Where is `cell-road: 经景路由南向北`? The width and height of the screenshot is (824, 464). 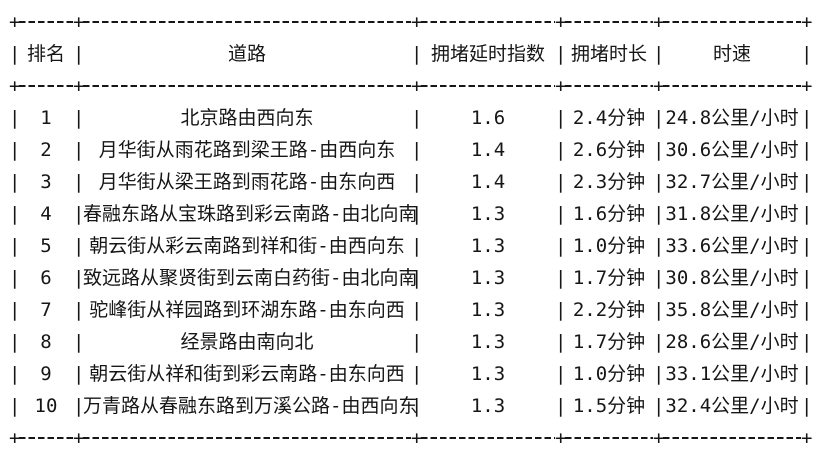 cell-road: 经景路由南向北 is located at coordinates (247, 342).